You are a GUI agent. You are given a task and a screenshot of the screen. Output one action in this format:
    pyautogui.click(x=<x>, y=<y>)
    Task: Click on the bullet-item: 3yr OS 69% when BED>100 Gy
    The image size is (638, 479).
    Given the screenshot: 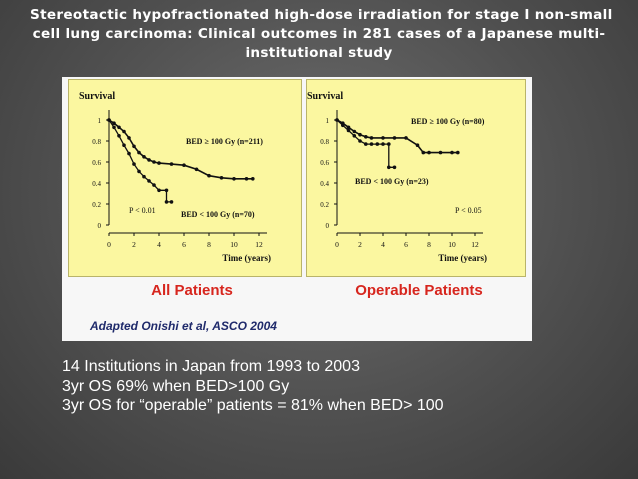 What is the action you would take?
    pyautogui.click(x=176, y=386)
    